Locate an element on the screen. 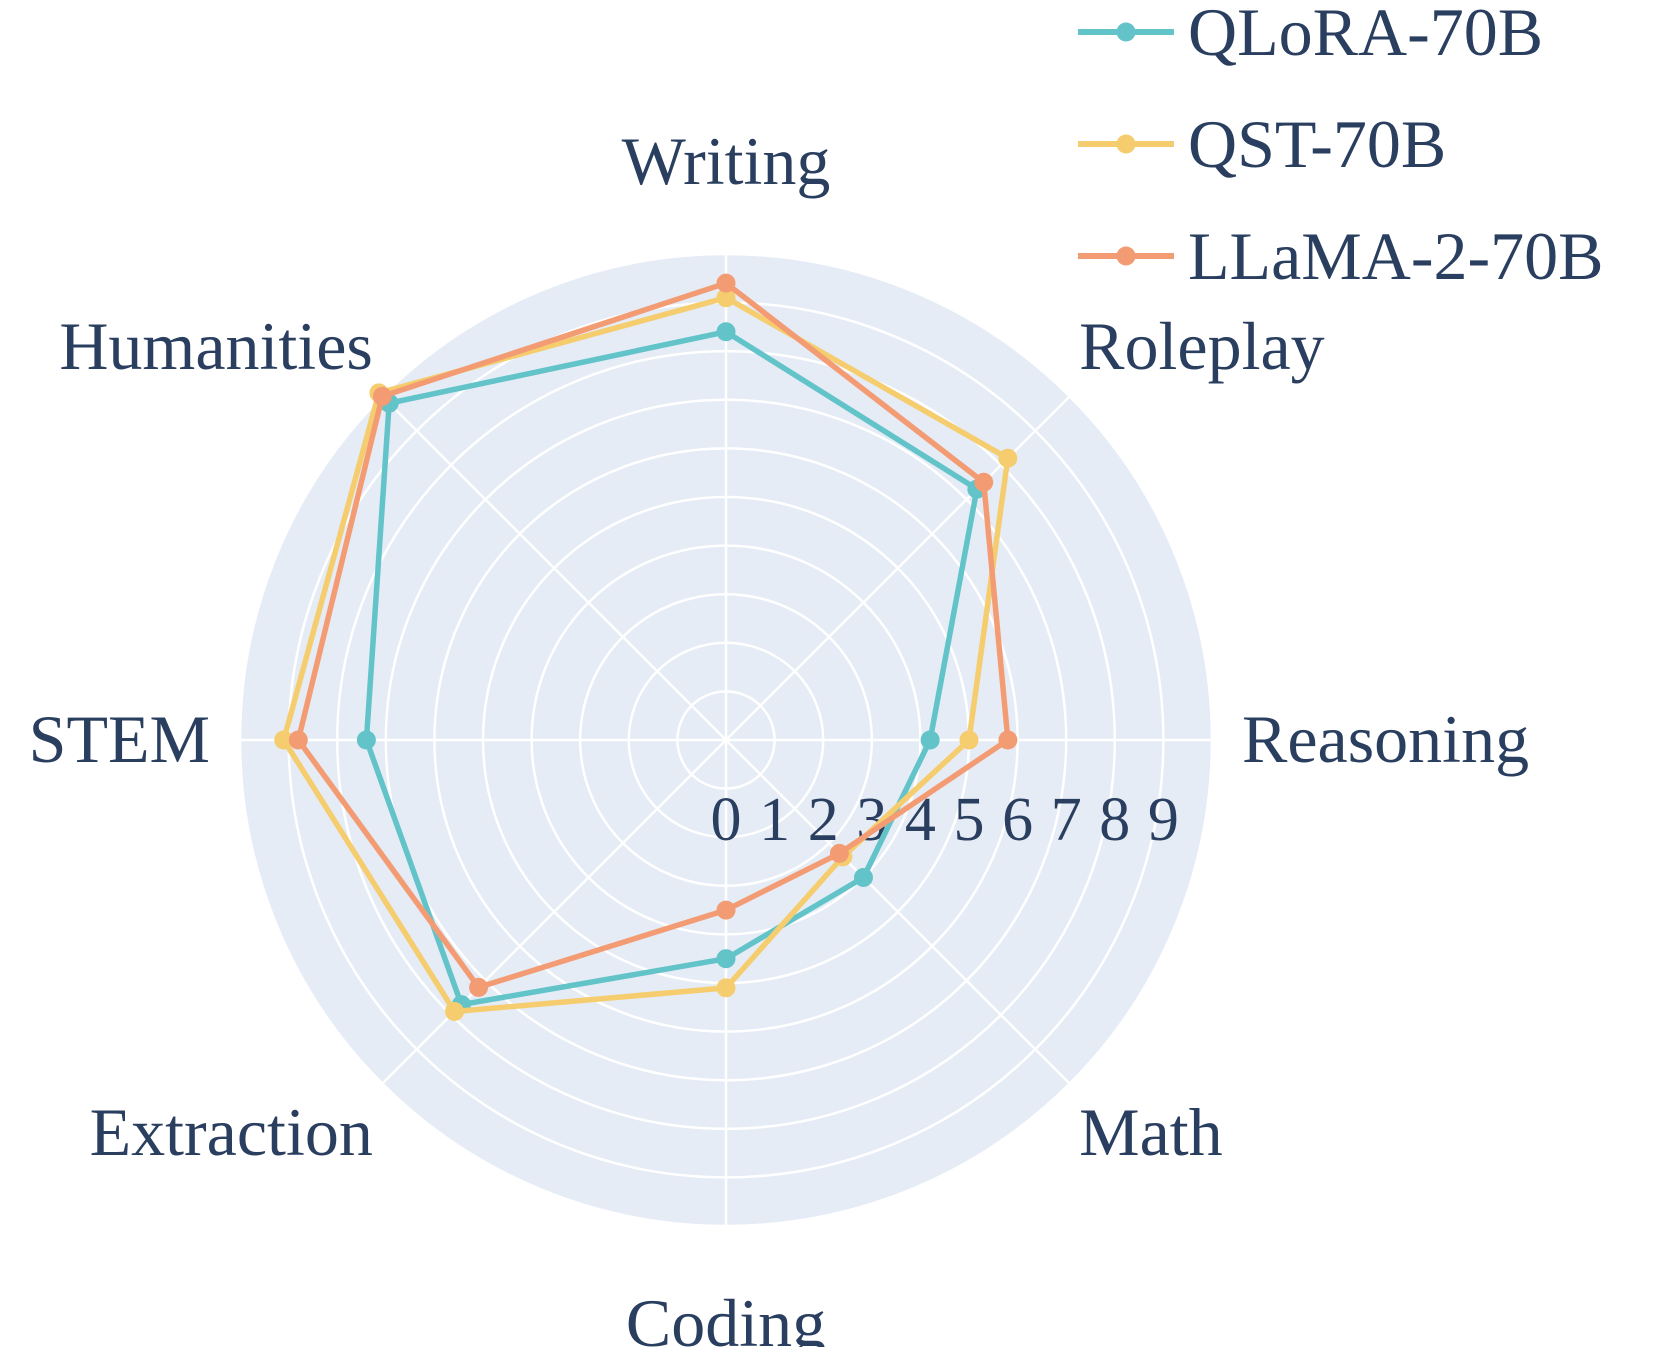  radial-tick-label: 6 is located at coordinates (1017, 820).